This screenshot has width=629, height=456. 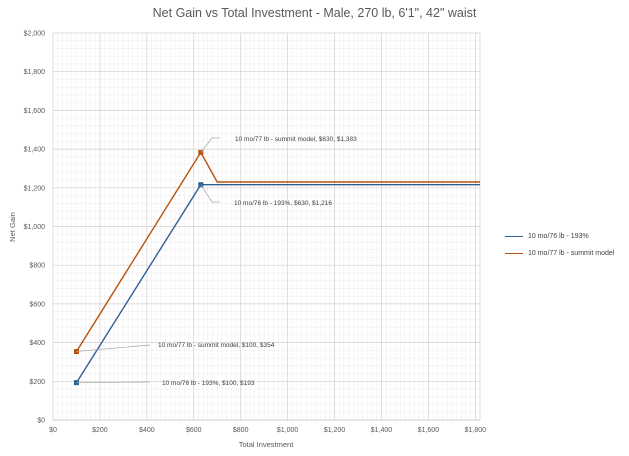 What do you see at coordinates (571, 253) in the screenshot?
I see `legend-label-summit: 10 mo/77 lb - summit model` at bounding box center [571, 253].